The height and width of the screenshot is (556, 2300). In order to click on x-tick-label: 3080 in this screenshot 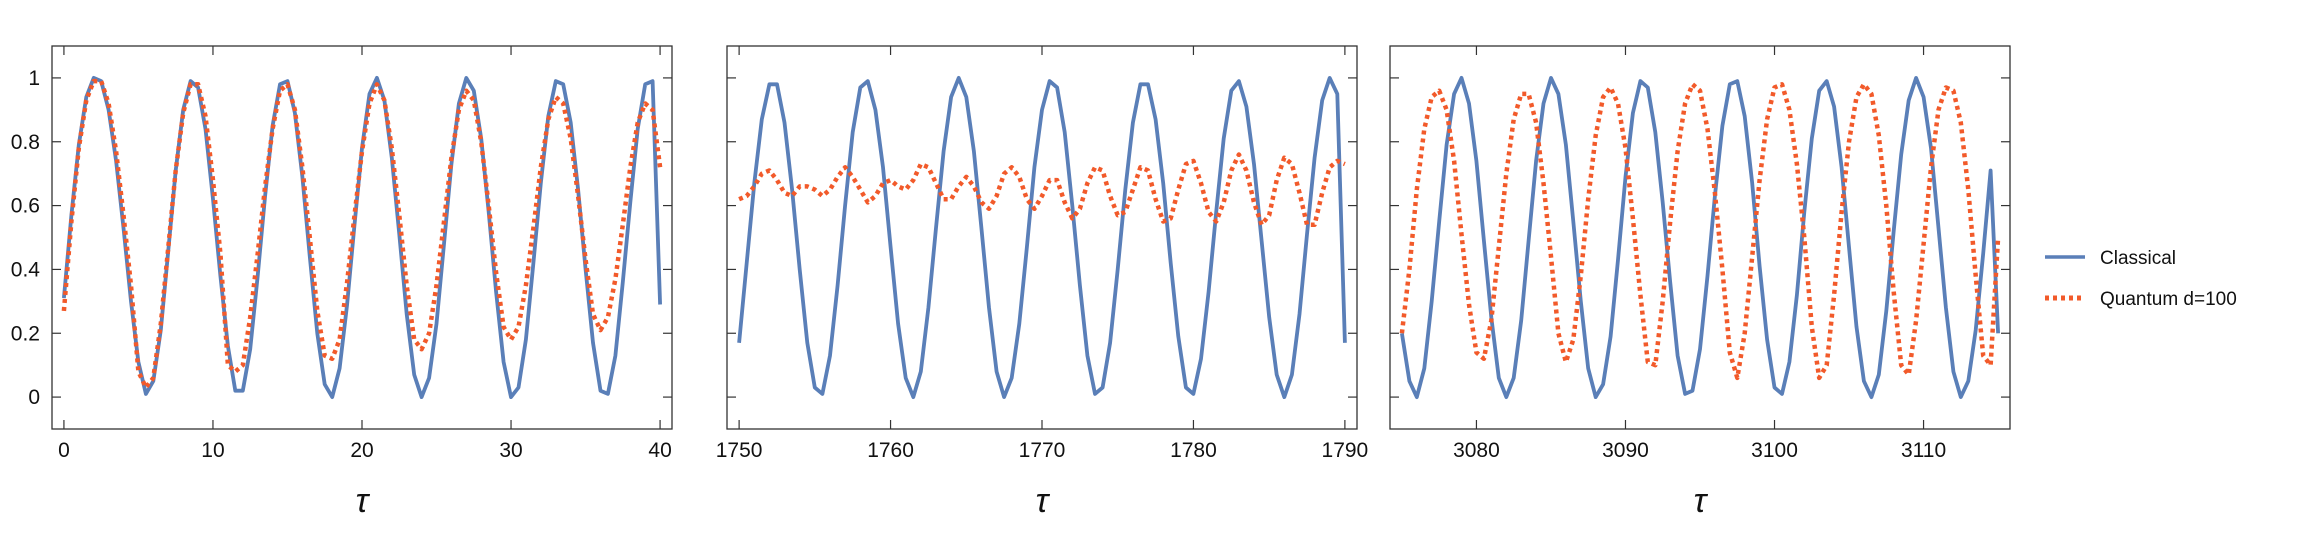, I will do `click(1476, 450)`.